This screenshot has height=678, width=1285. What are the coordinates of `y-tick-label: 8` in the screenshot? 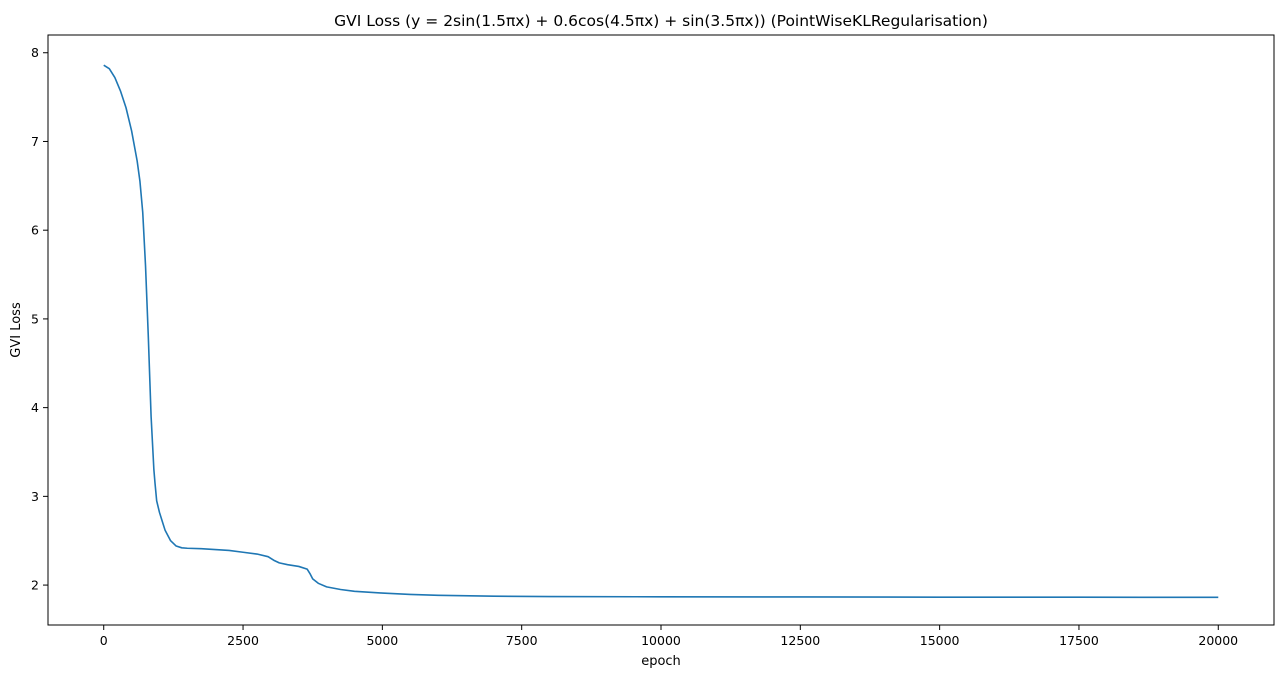 It's located at (35, 52).